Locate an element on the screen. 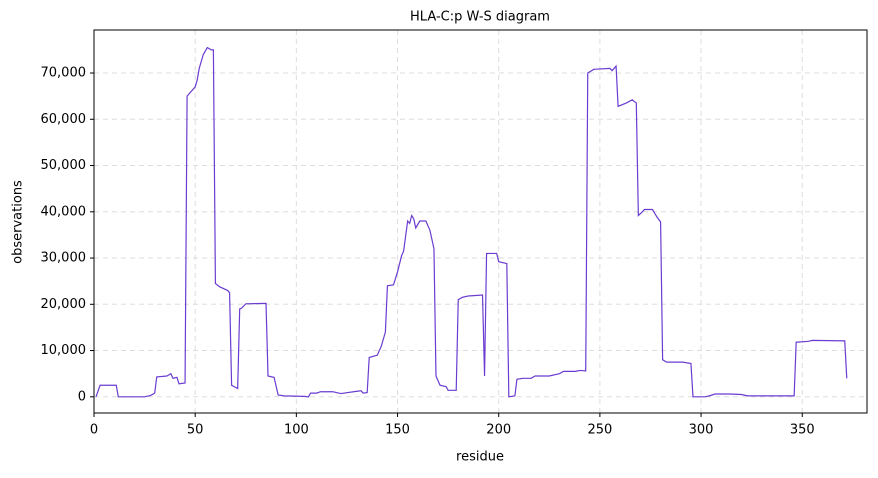  y-tick-label: 40,000 is located at coordinates (64, 211).